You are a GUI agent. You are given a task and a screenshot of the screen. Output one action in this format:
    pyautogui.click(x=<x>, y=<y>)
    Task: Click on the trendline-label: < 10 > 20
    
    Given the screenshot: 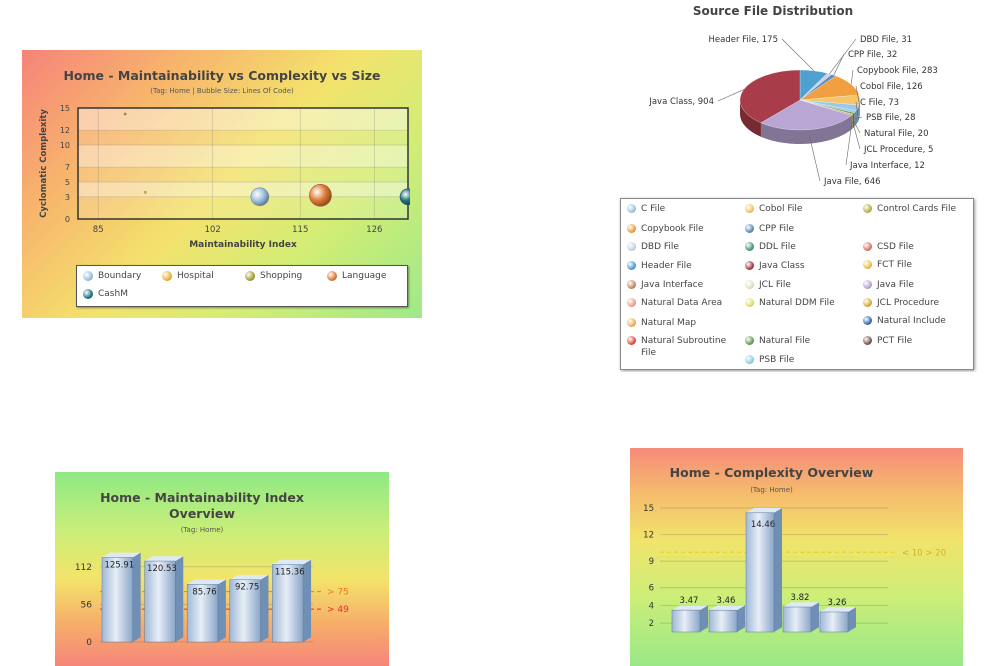 What is the action you would take?
    pyautogui.click(x=924, y=553)
    